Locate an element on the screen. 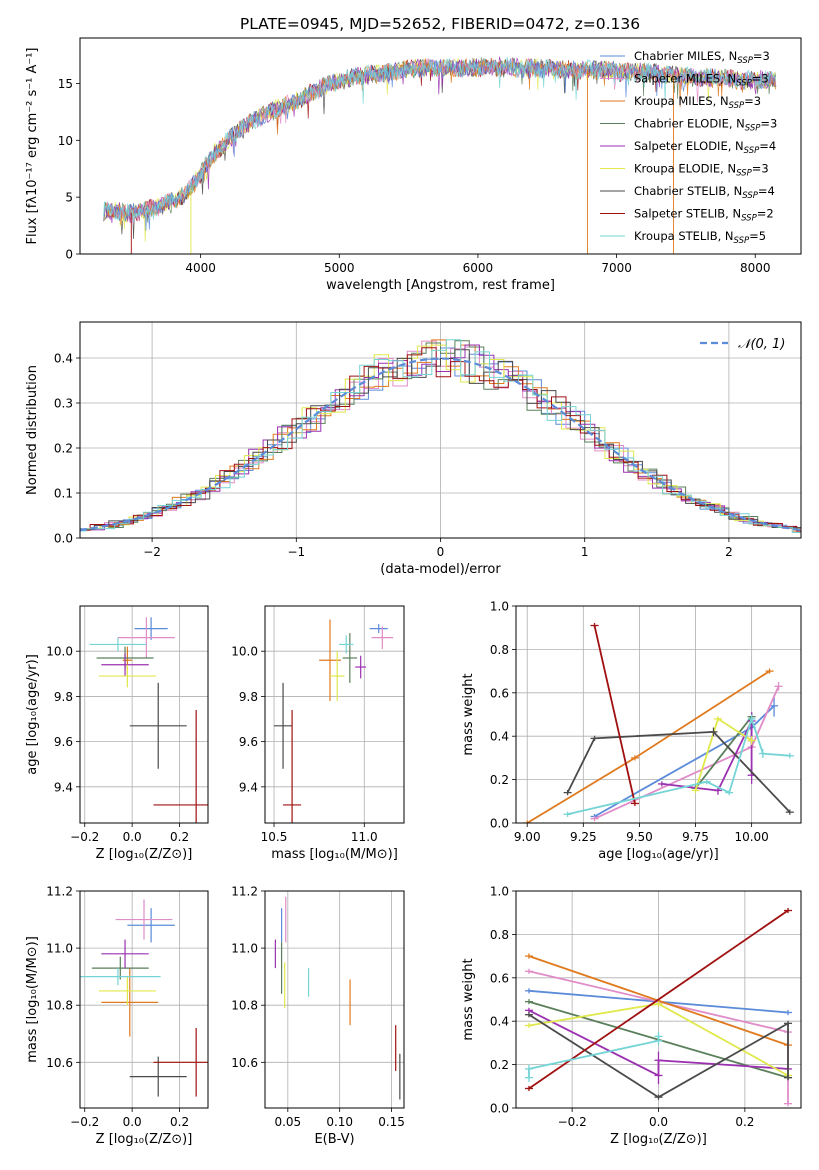 This screenshot has height=1170, width=819. legend-text: Salpeter MILES, N is located at coordinates (685, 79).